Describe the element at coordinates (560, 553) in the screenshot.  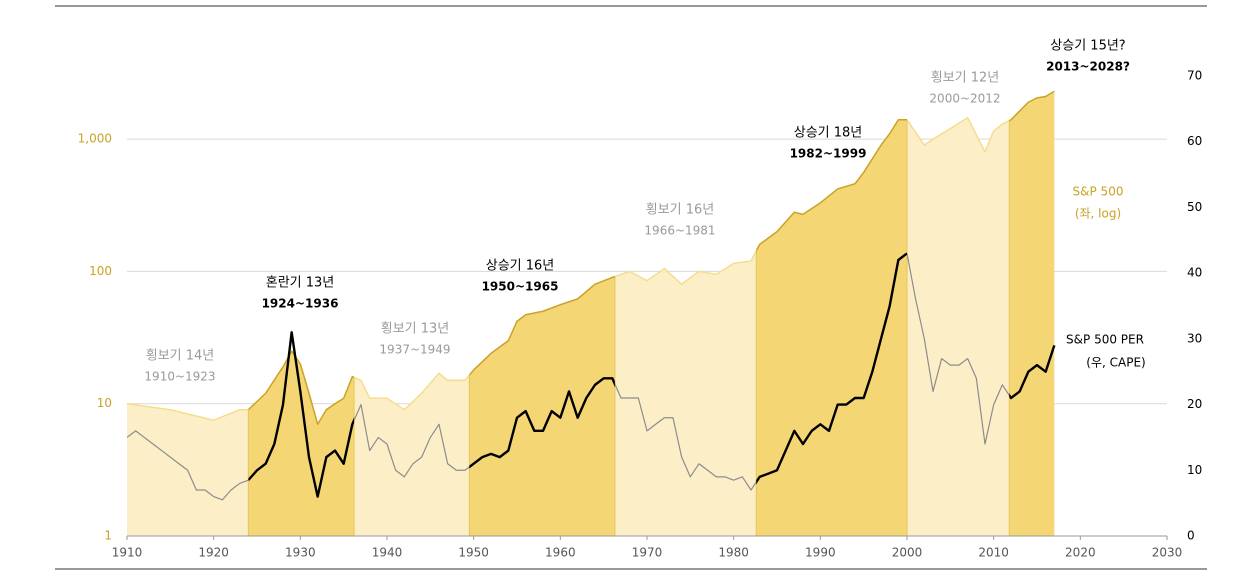
I see `x-tick-label: 1960` at that location.